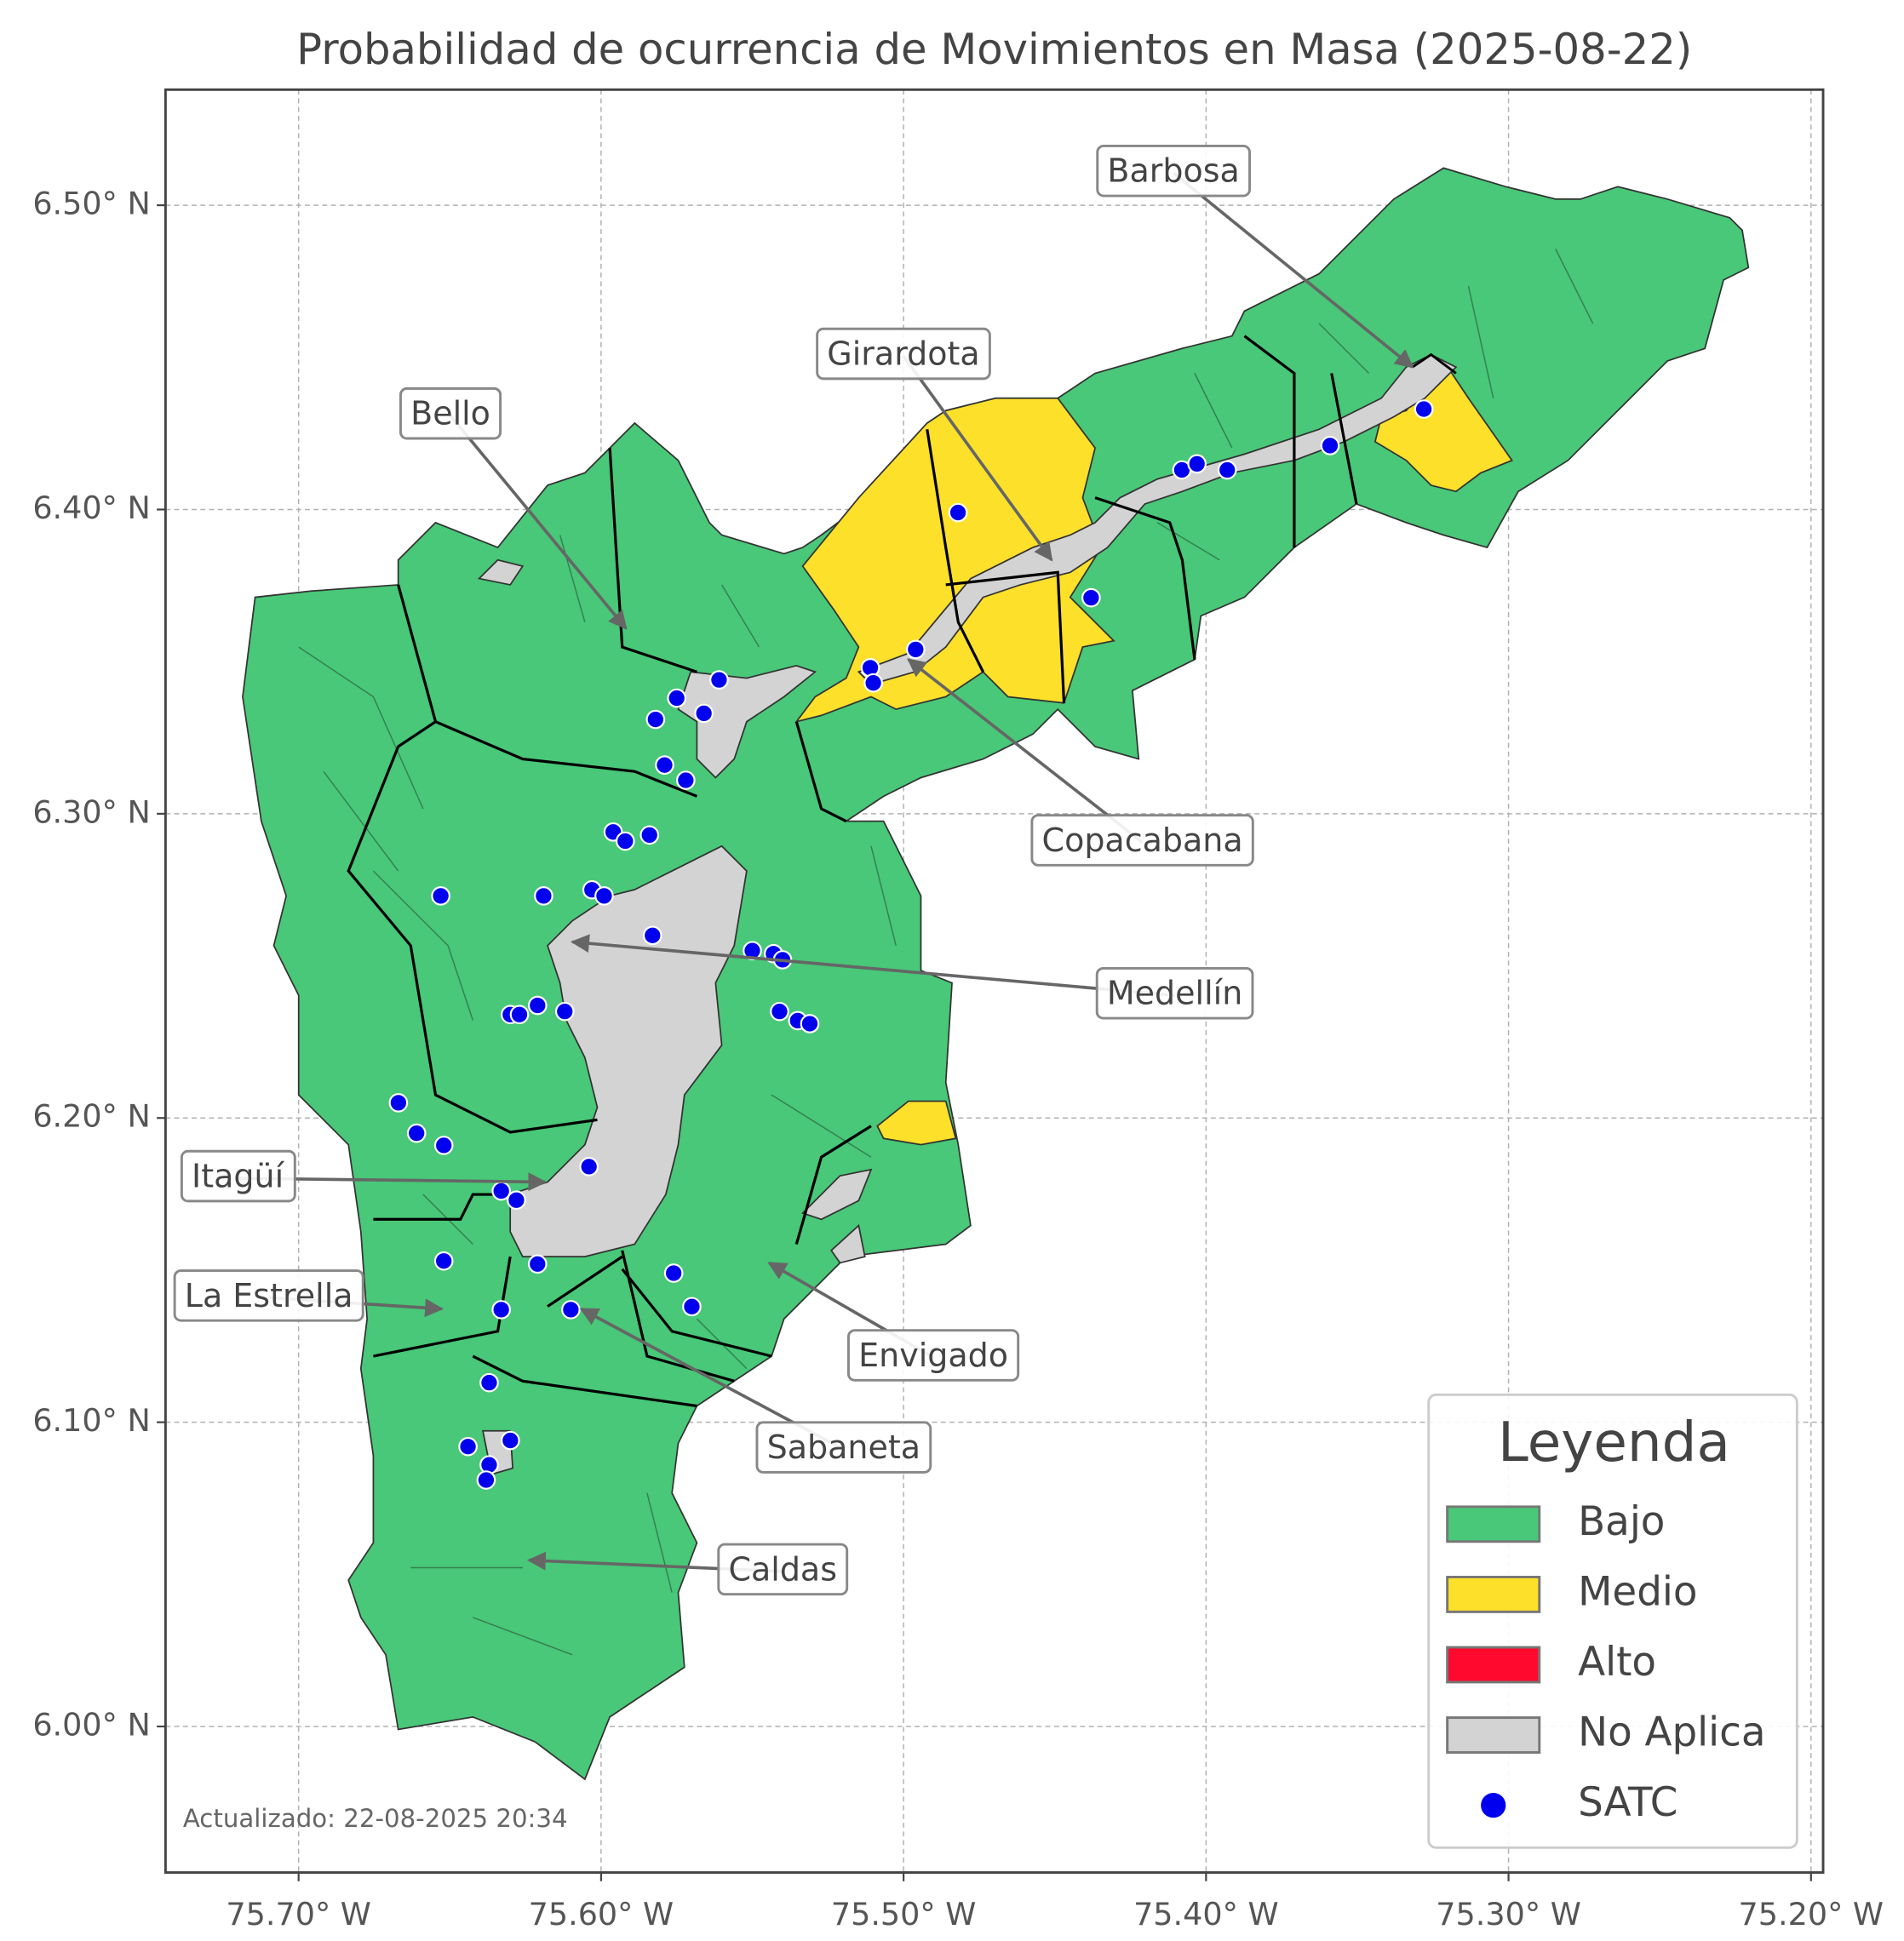  Describe the element at coordinates (91, 811) in the screenshot. I see `y-tick-label: 6.30° N` at that location.